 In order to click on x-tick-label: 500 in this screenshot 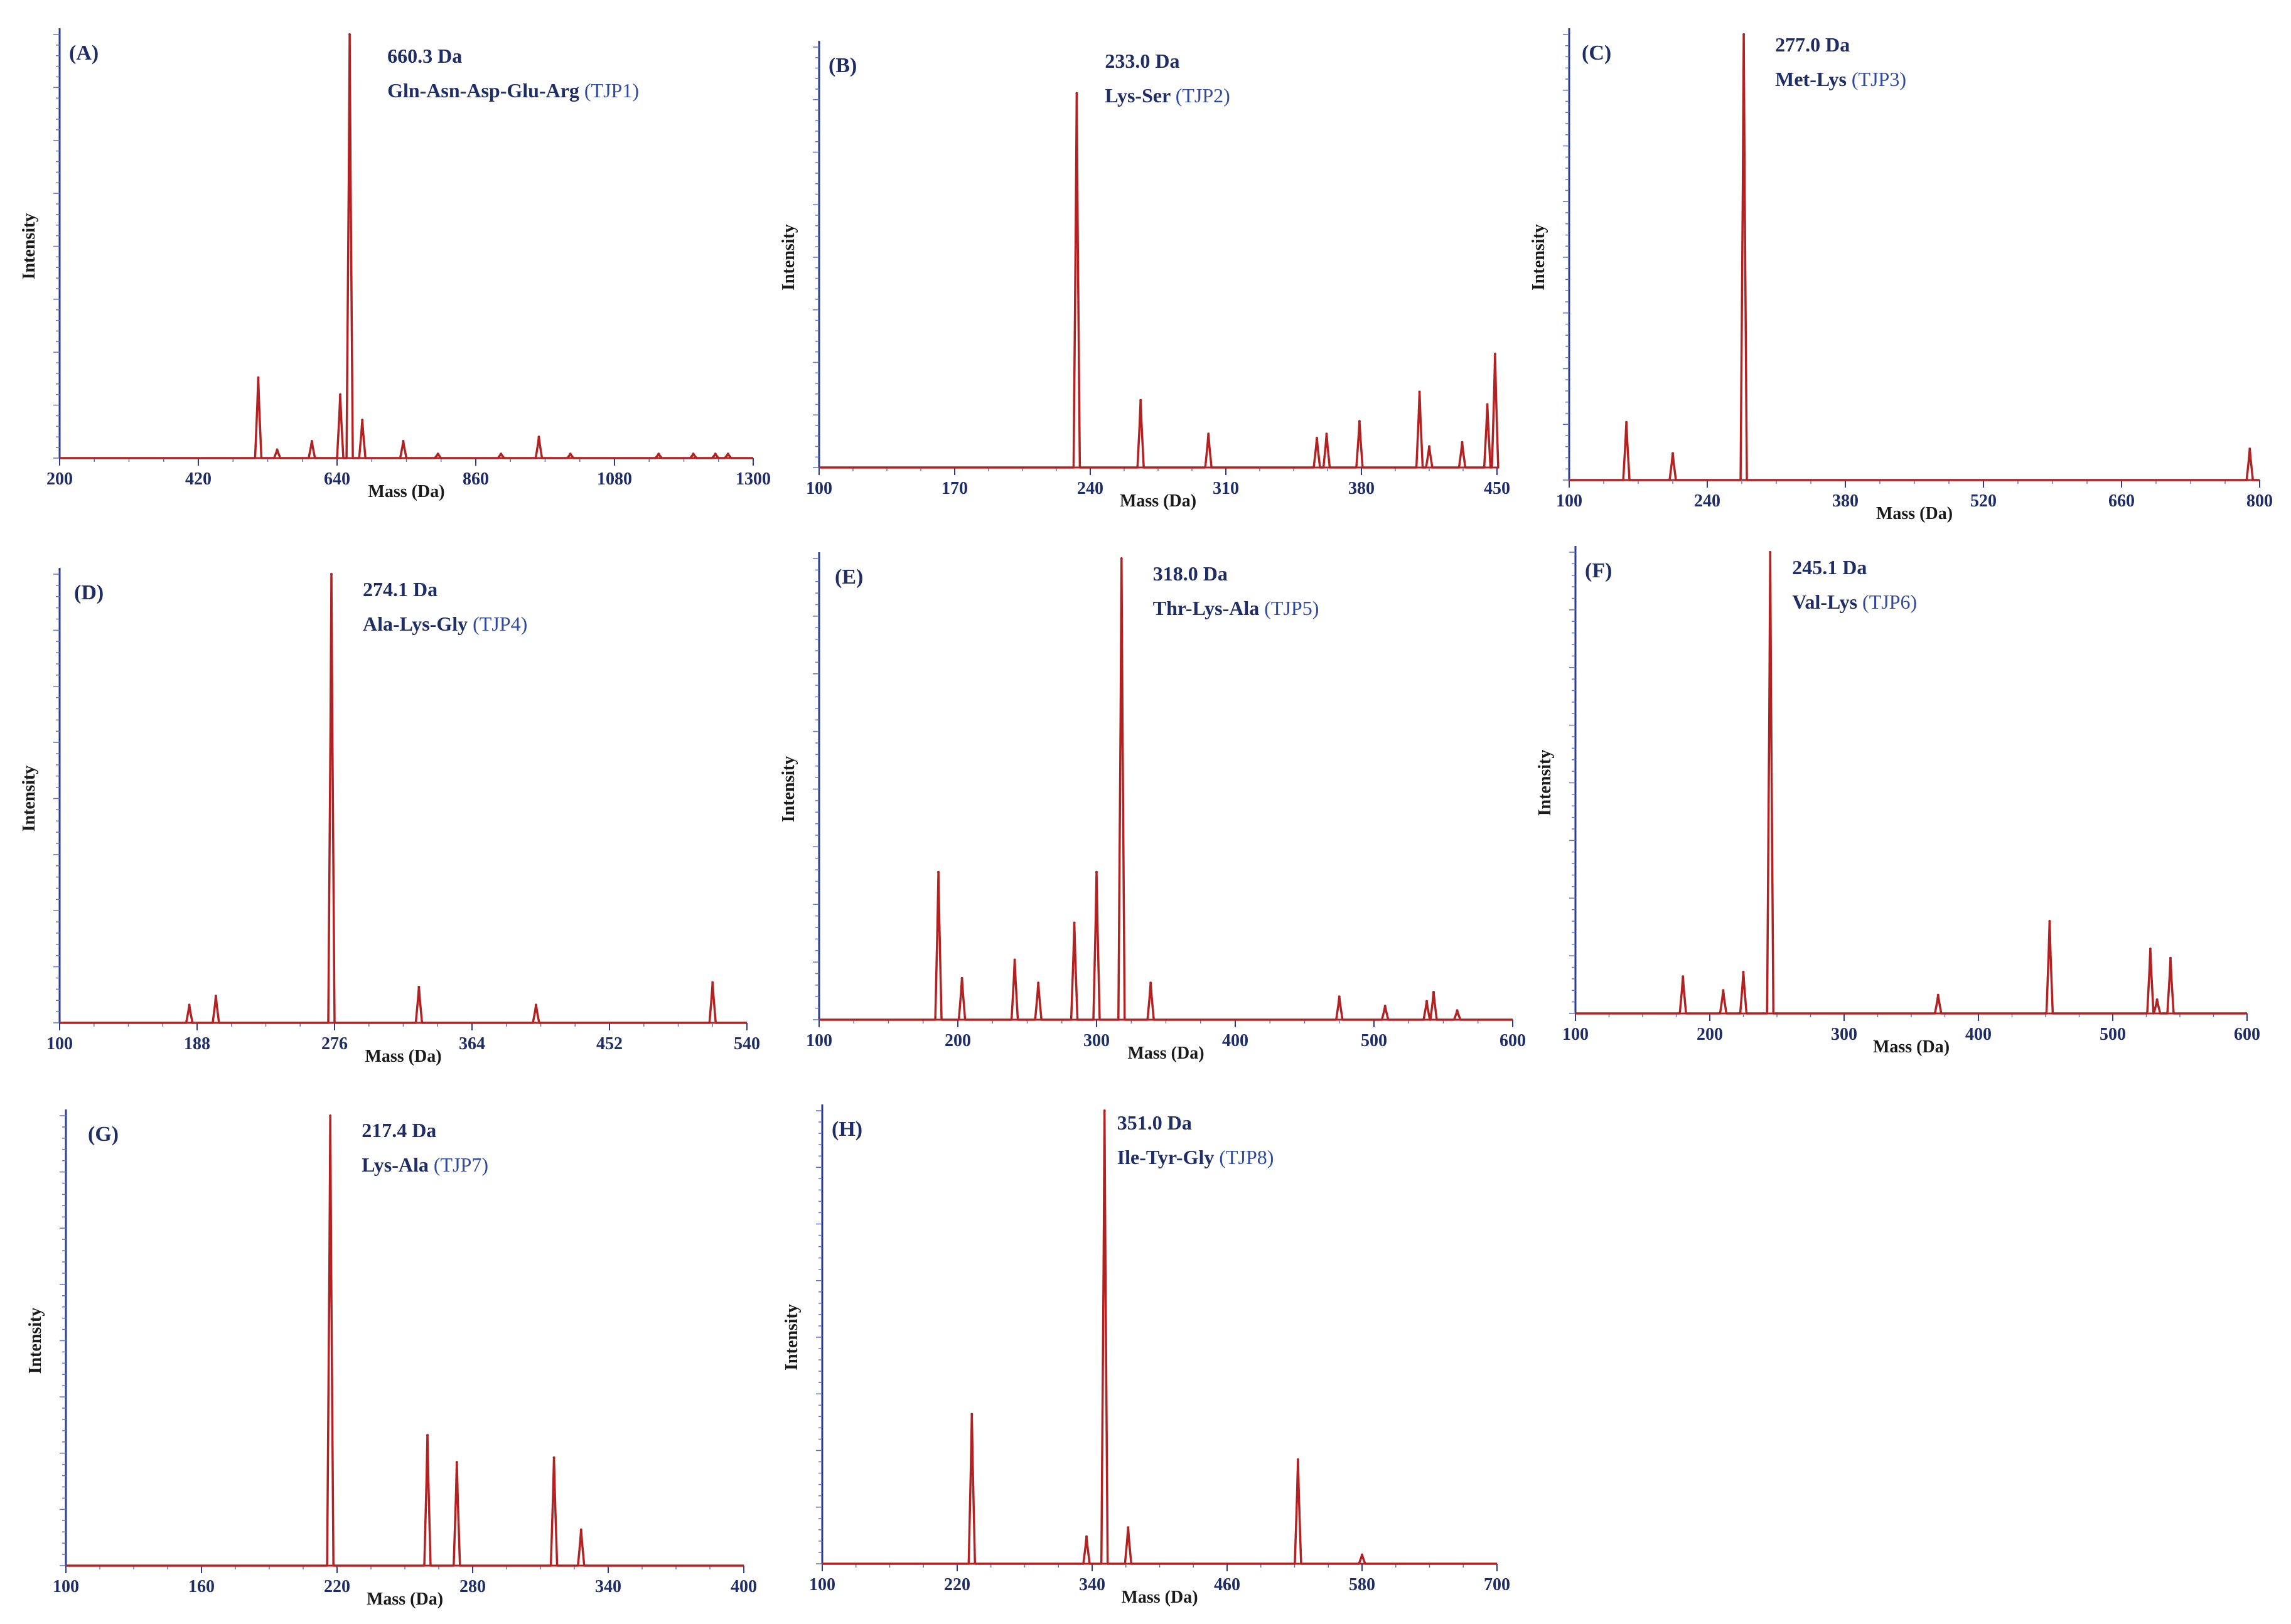, I will do `click(2113, 1034)`.